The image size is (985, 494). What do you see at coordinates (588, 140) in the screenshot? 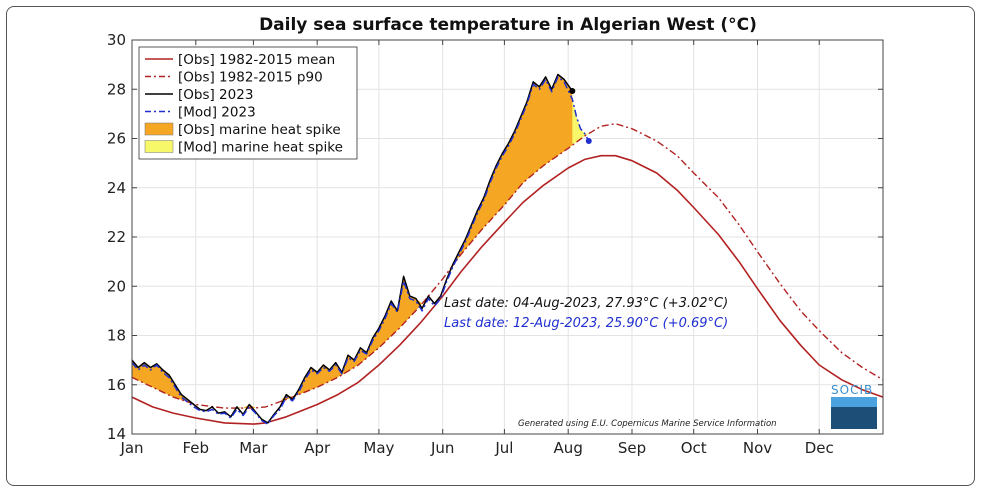
I see `mod-last-point` at bounding box center [588, 140].